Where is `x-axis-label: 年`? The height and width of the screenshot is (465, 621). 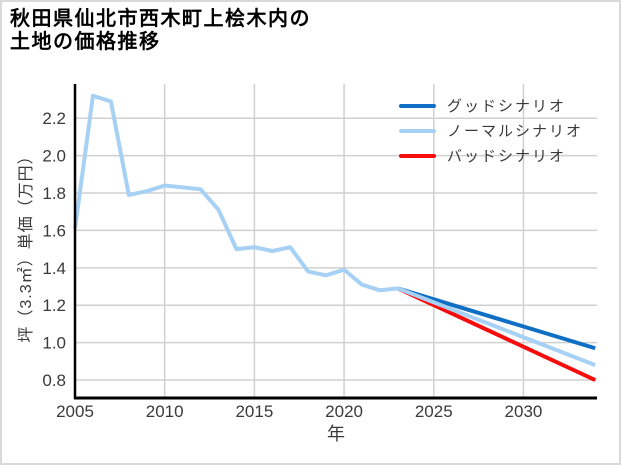
x-axis-label: 年 is located at coordinates (336, 434).